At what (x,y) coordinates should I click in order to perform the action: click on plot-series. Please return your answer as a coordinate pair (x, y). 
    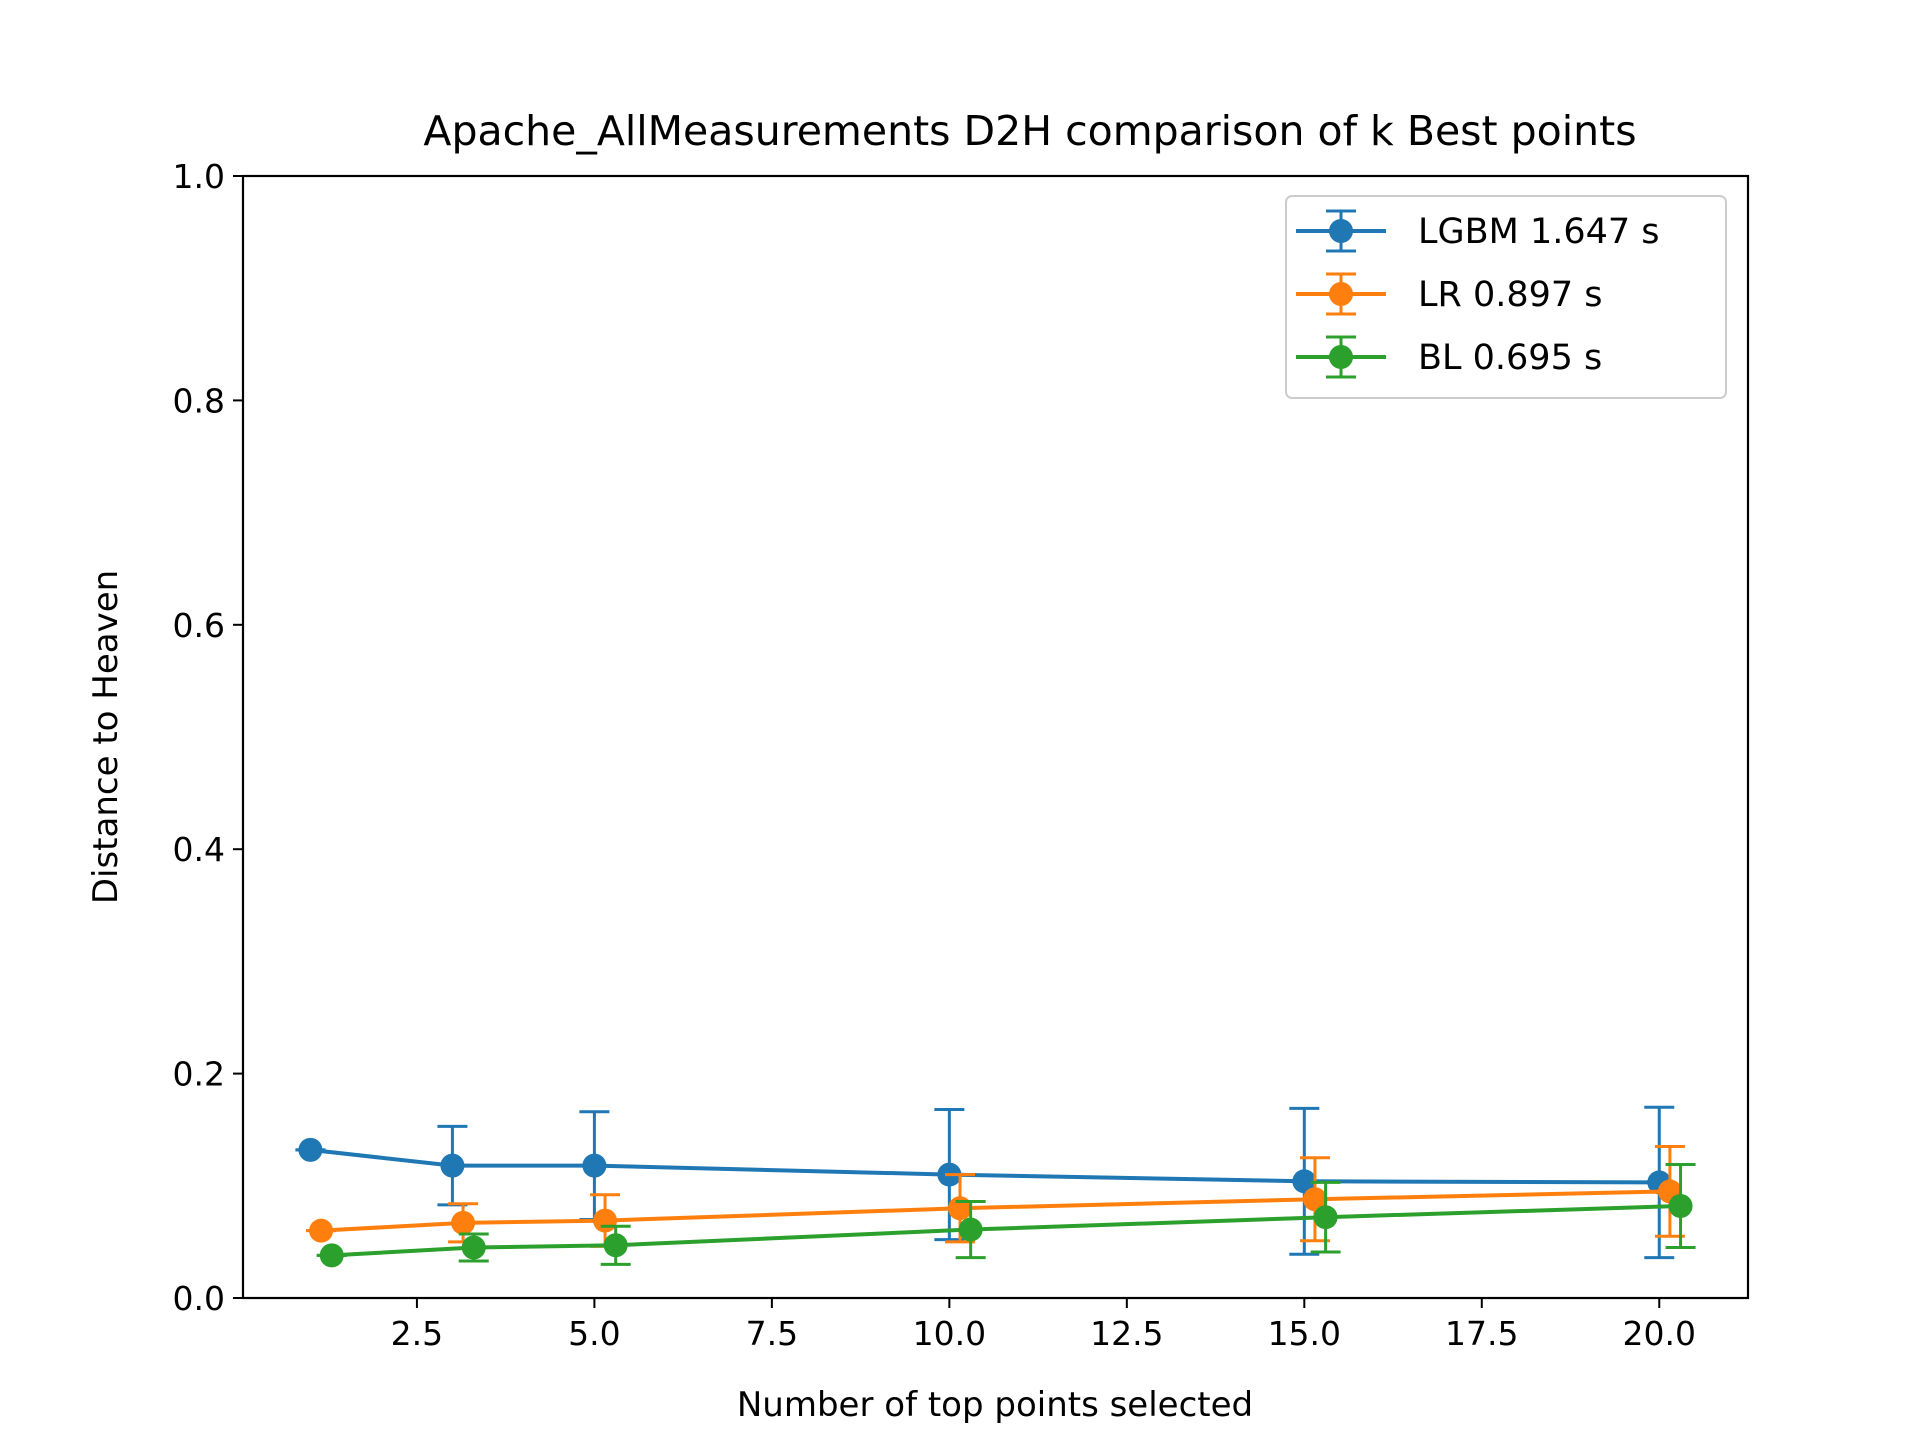
    Looking at the image, I should click on (995, 1186).